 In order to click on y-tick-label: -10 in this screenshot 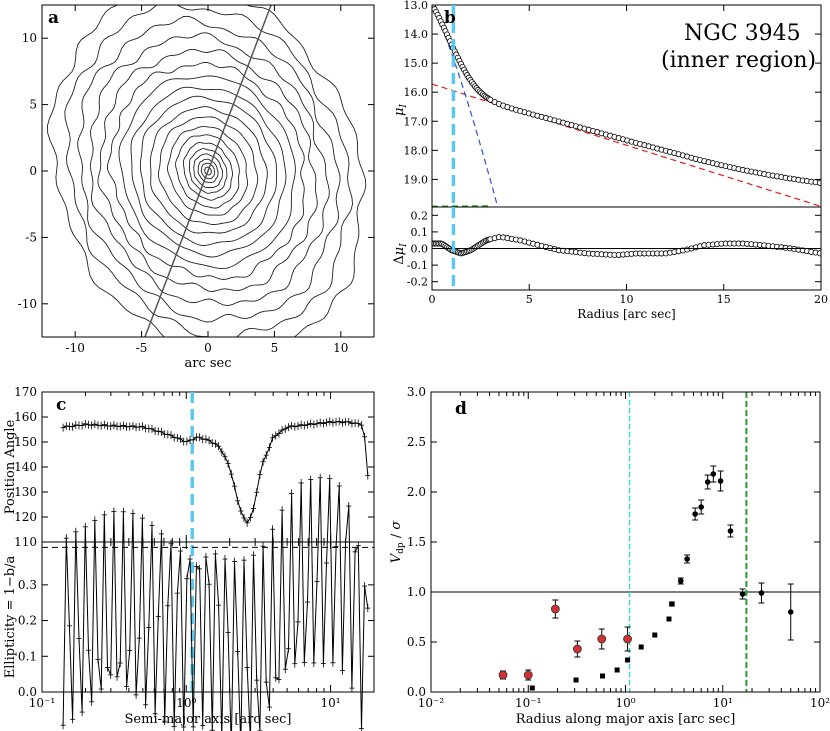, I will do `click(27, 304)`.